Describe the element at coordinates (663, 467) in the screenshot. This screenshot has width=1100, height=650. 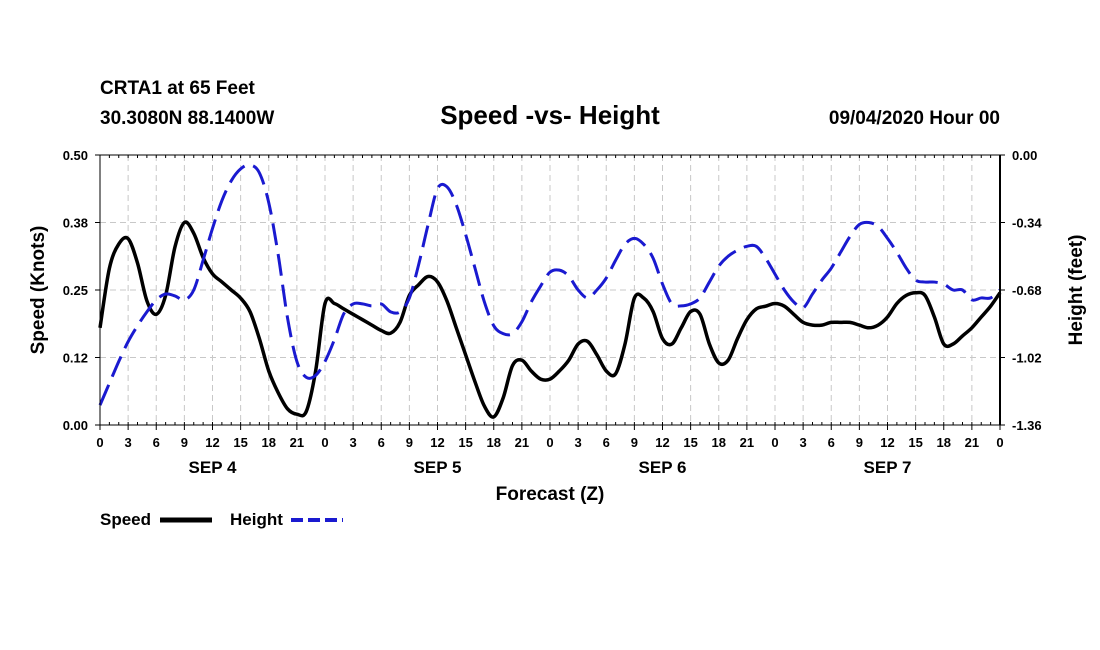
I see `day-label: SEP 6` at that location.